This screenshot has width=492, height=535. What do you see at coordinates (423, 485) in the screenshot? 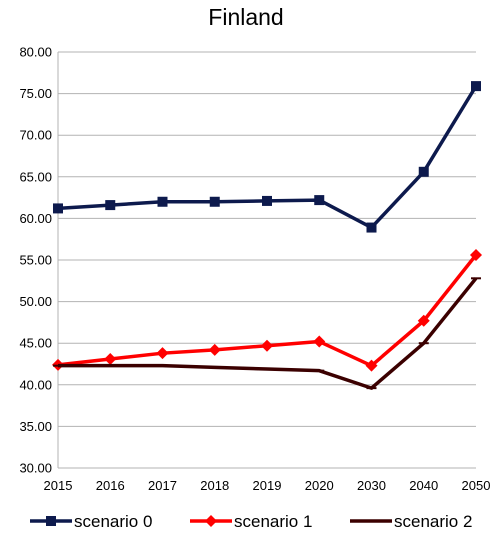
I see `x-tick-label: 2040` at bounding box center [423, 485].